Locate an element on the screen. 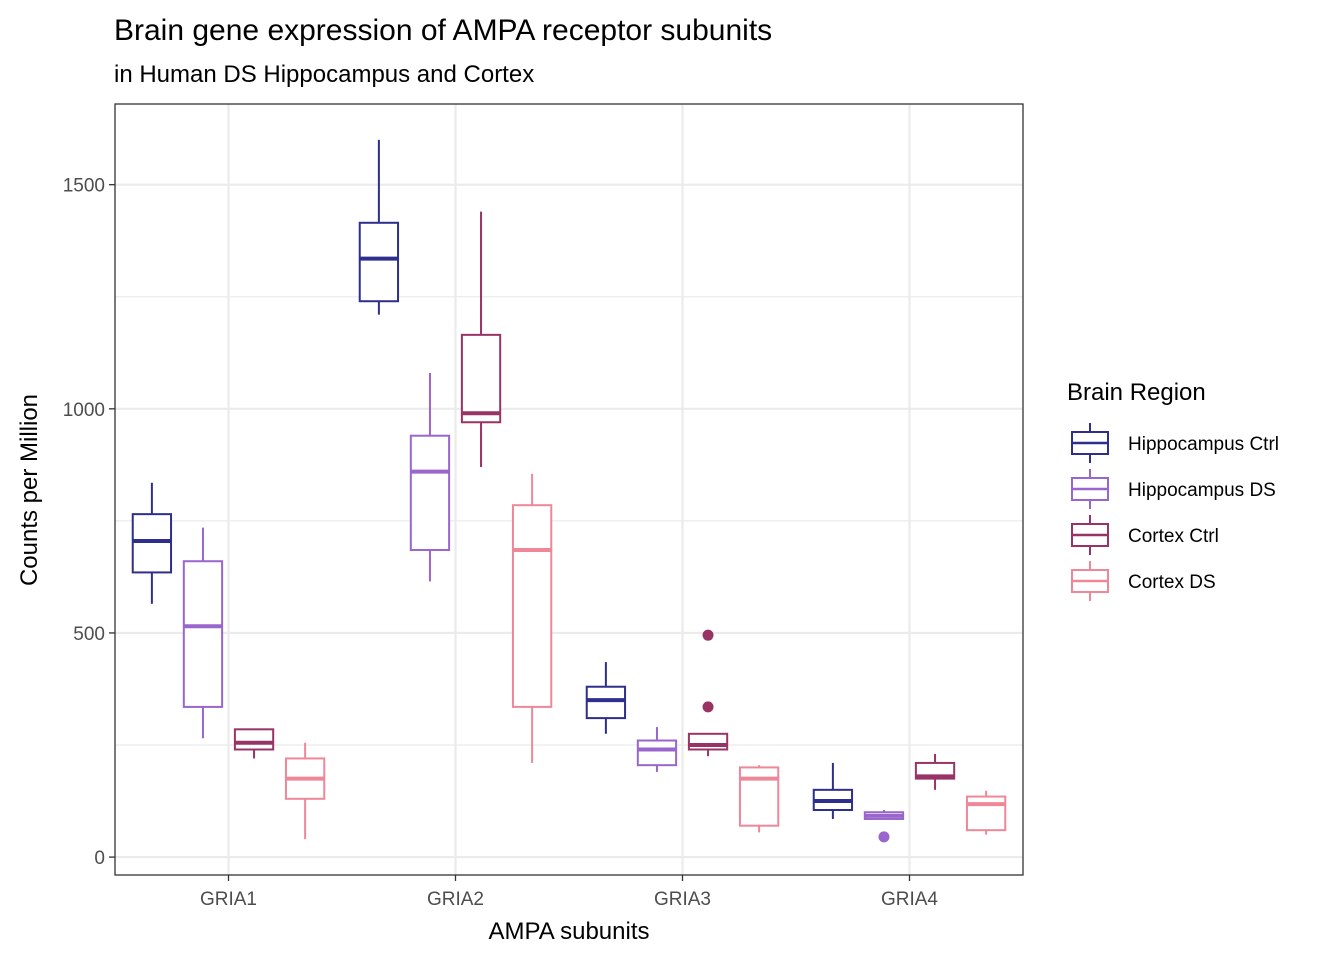 This screenshot has width=1344, height=960. legend-item: Cortex Ctrl is located at coordinates (1145, 535).